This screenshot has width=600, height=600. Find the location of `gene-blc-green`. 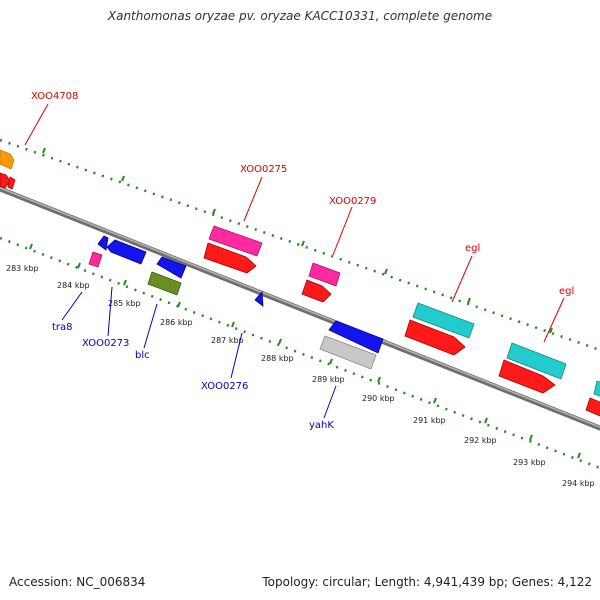

gene-blc-green is located at coordinates (164, 283).